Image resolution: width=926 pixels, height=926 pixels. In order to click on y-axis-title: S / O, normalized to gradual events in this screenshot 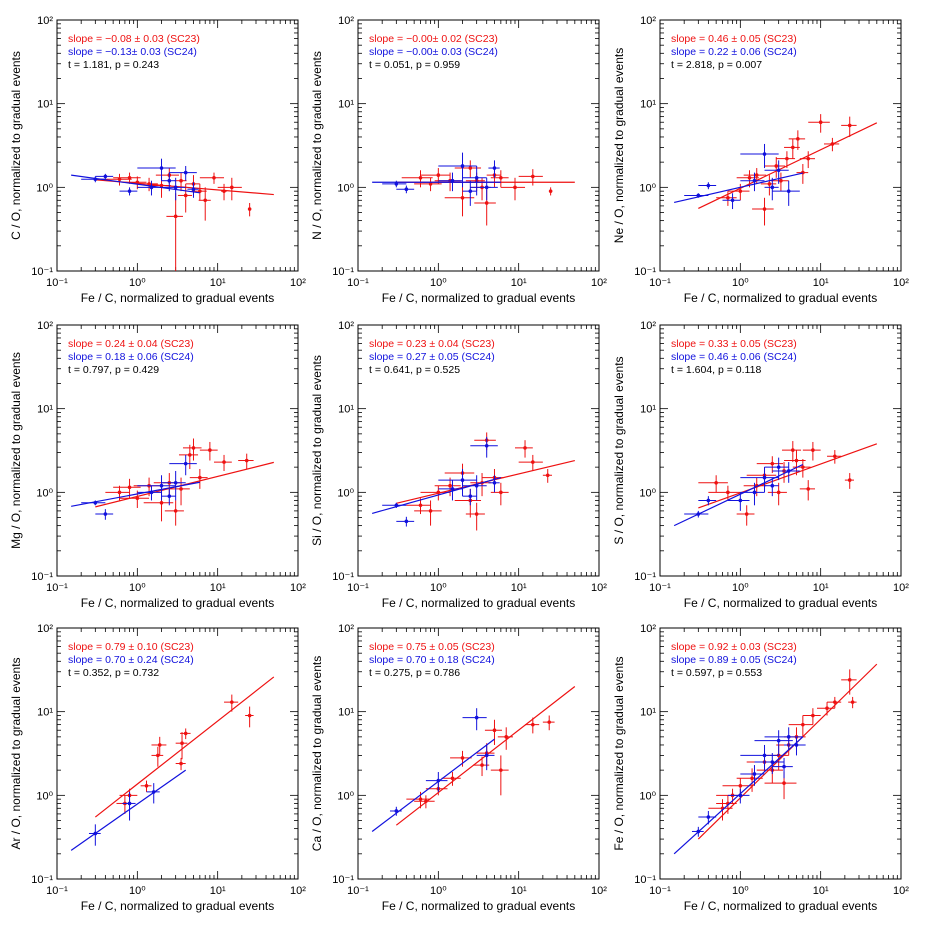, I will do `click(619, 450)`.